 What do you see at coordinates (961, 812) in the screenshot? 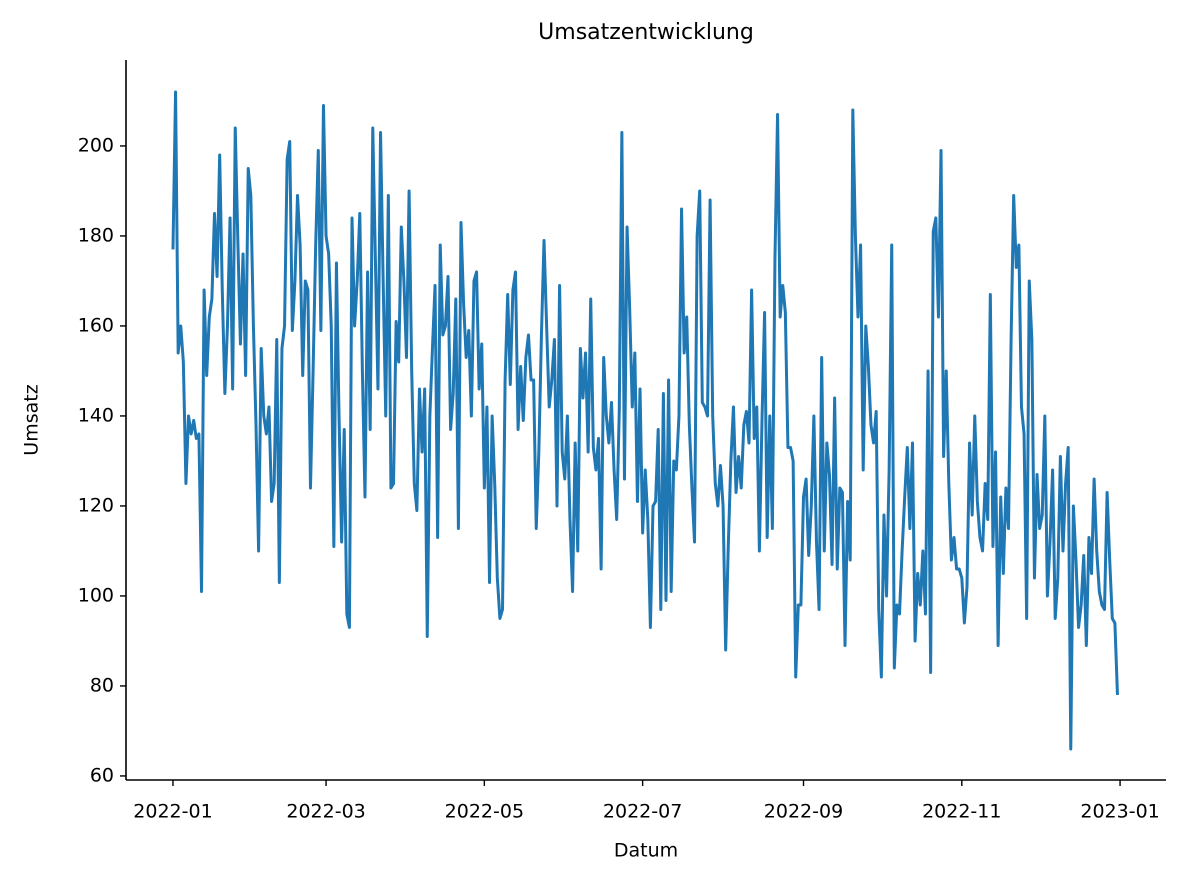
I see `x-tick-label: 2022-11` at bounding box center [961, 812].